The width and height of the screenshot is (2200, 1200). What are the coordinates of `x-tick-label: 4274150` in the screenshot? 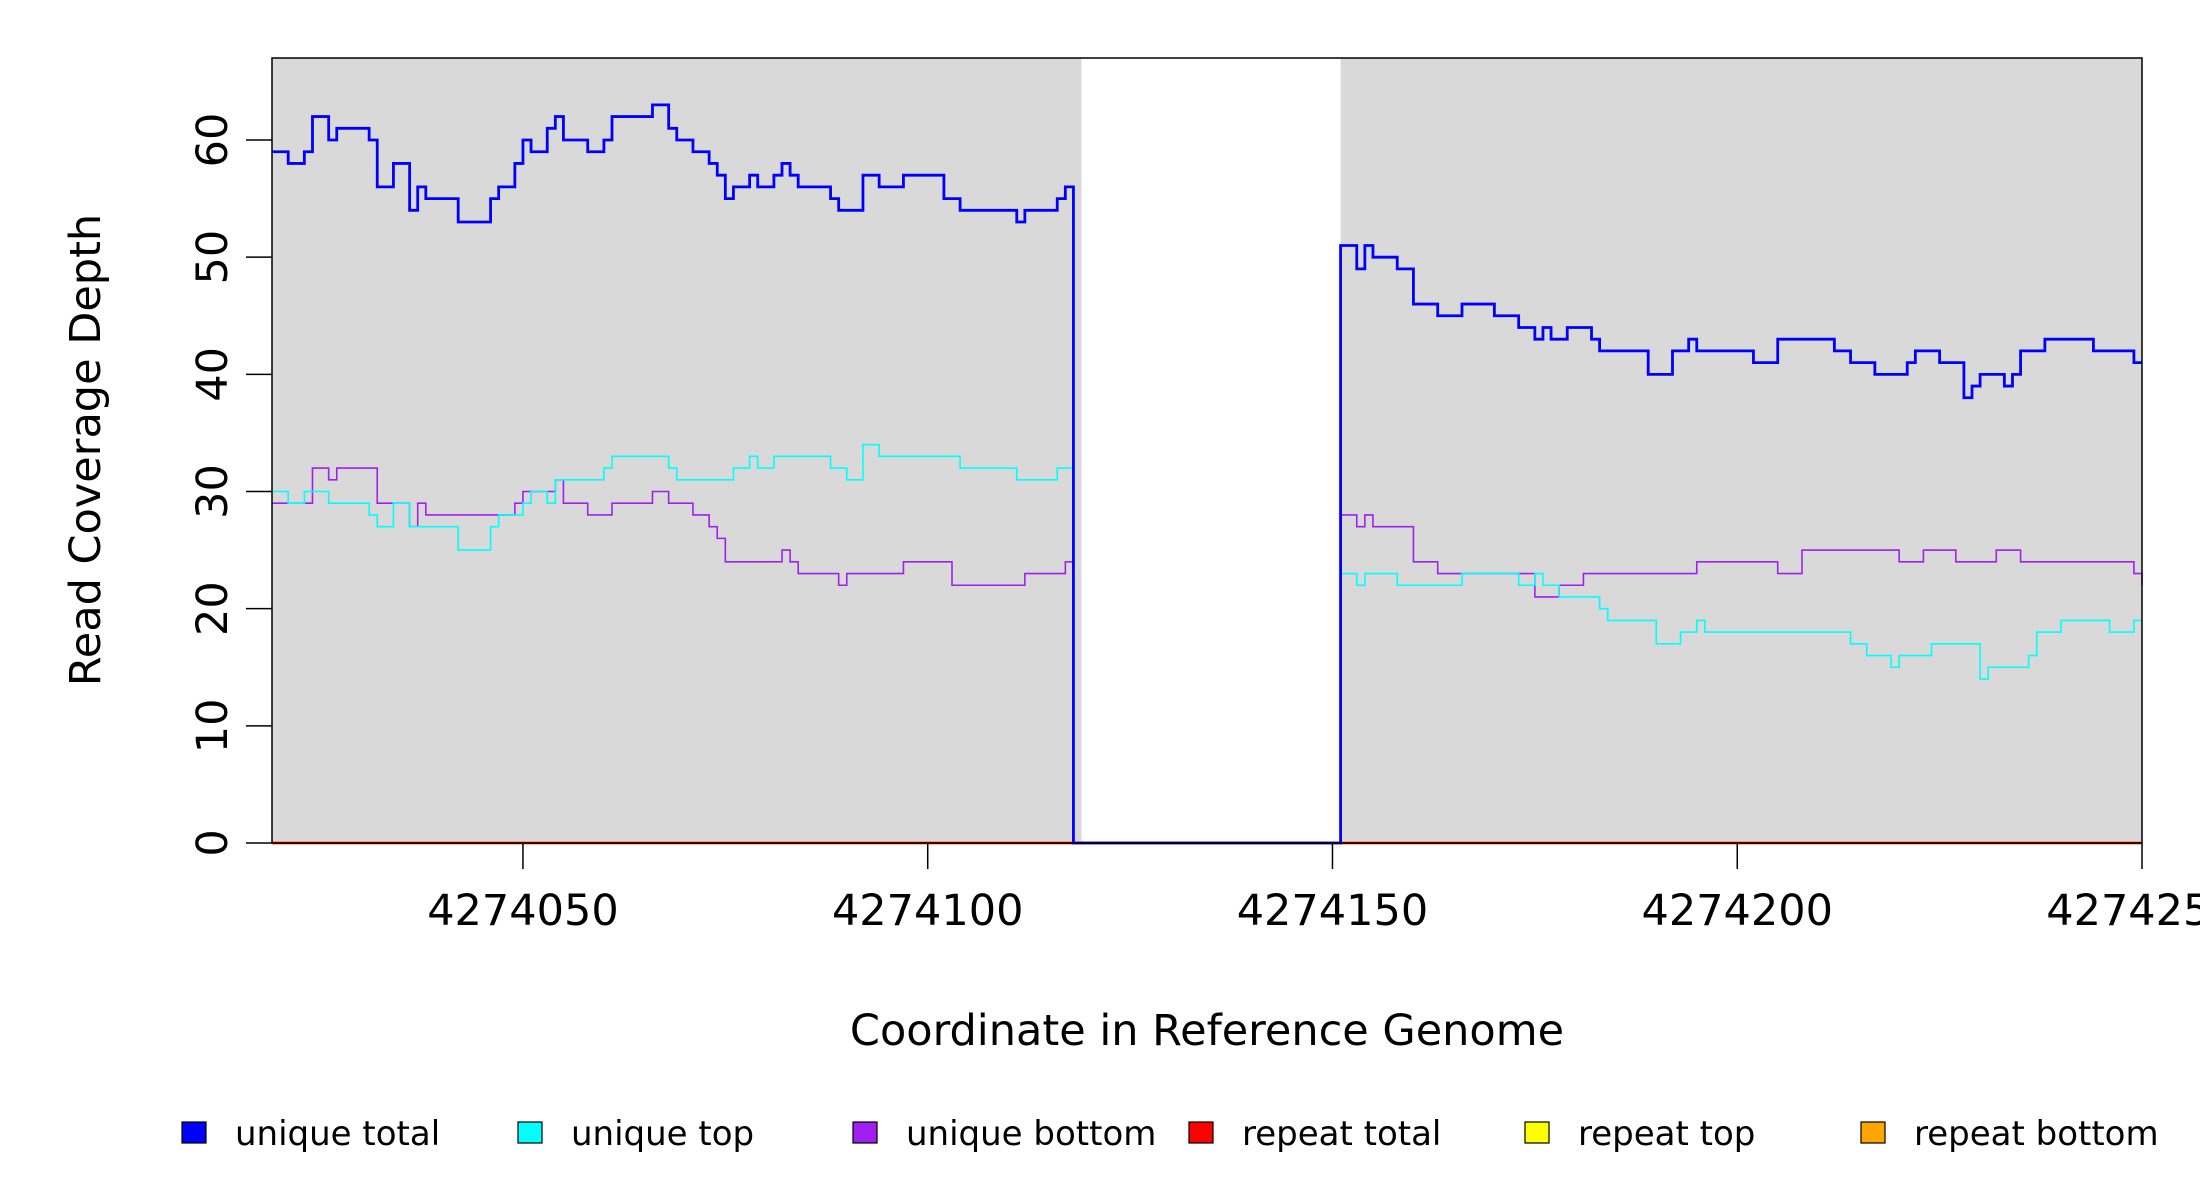 It's located at (1333, 911).